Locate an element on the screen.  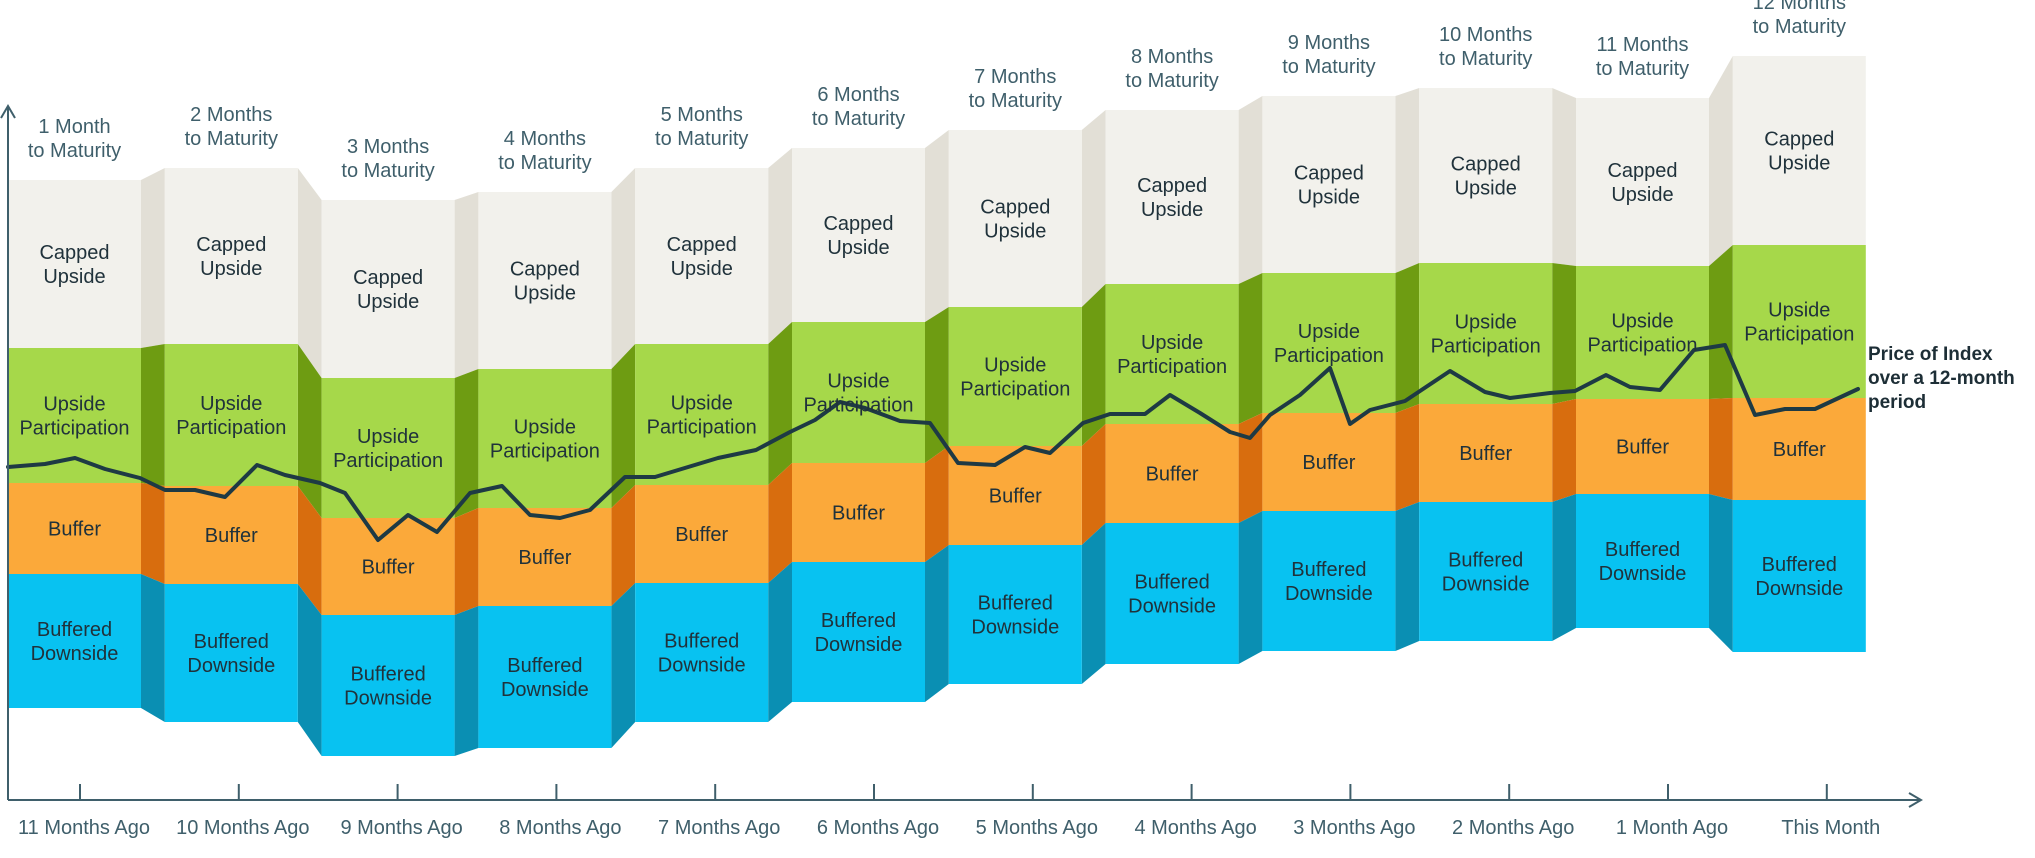
column-6-capped-upside-label: Capped Upside is located at coordinates (858, 236).